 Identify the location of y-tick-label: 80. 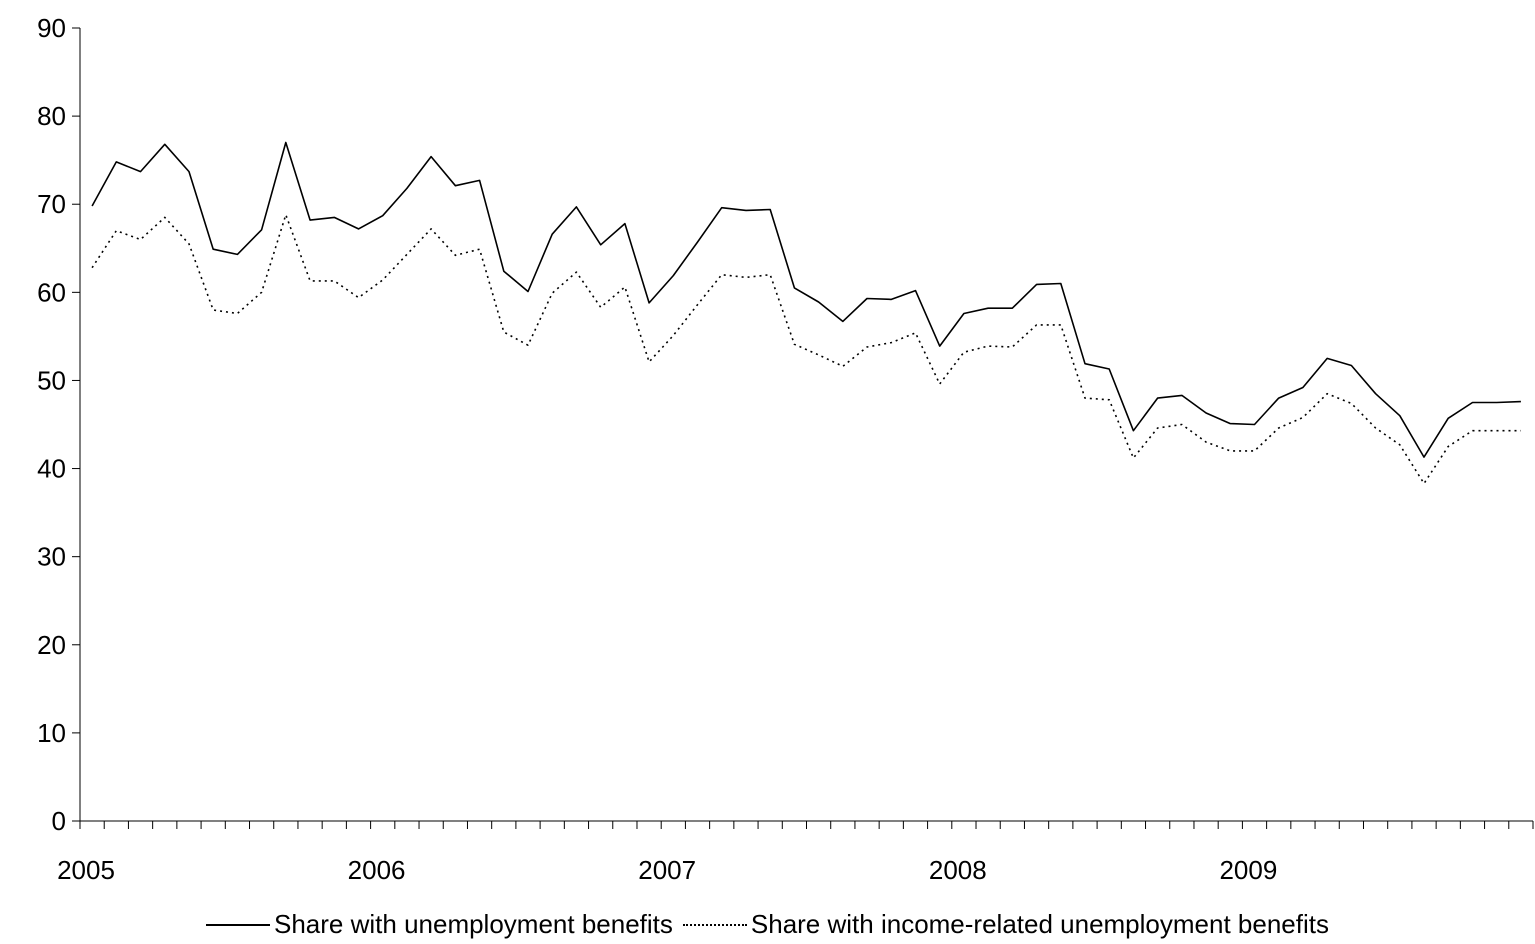
(51, 116).